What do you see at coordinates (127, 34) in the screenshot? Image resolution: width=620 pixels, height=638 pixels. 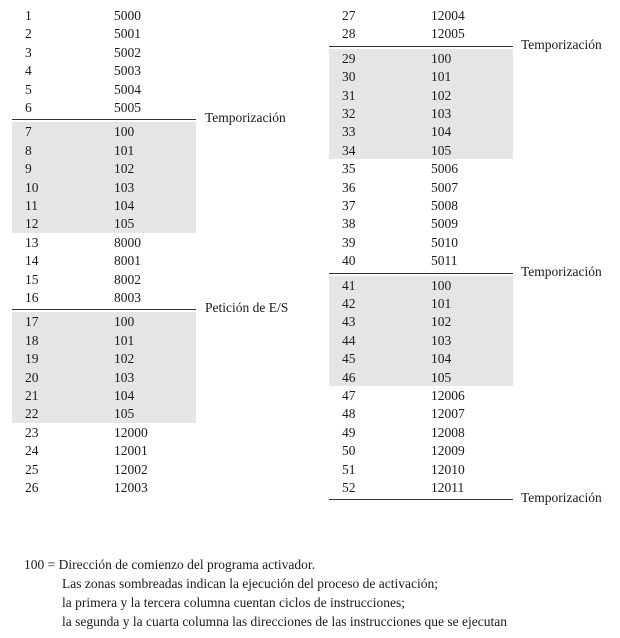 I see `instruction-address: 5001` at bounding box center [127, 34].